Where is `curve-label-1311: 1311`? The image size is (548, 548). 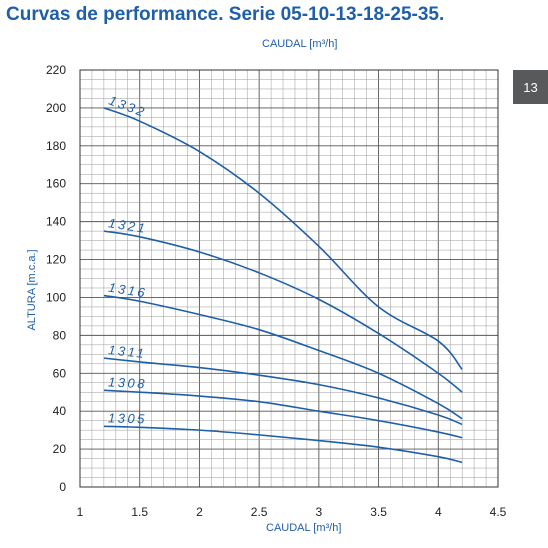 curve-label-1311: 1311 is located at coordinates (127, 351).